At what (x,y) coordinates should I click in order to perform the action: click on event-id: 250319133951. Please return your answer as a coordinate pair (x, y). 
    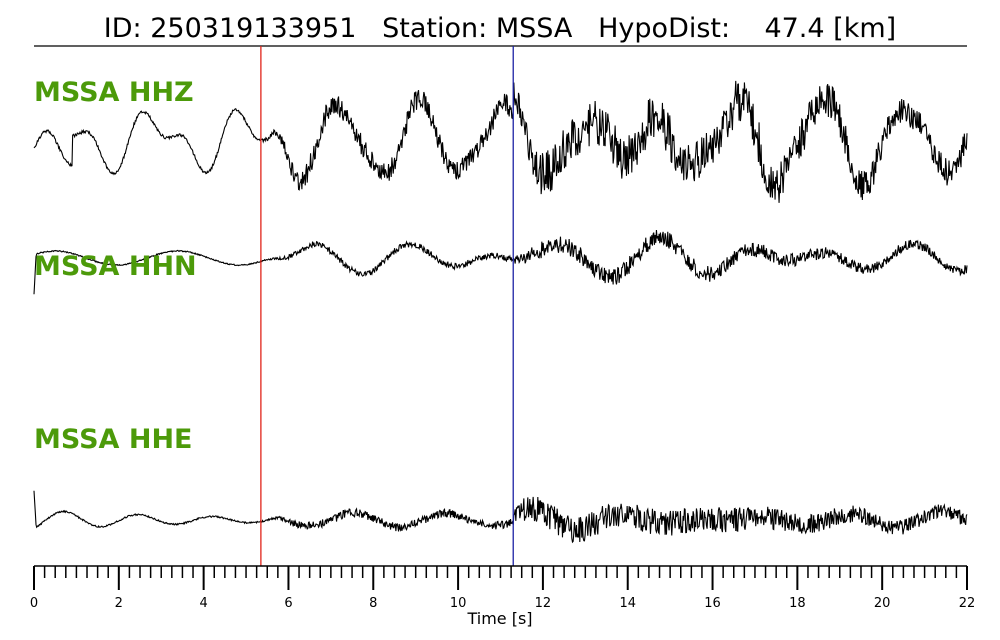
    Looking at the image, I should click on (253, 28).